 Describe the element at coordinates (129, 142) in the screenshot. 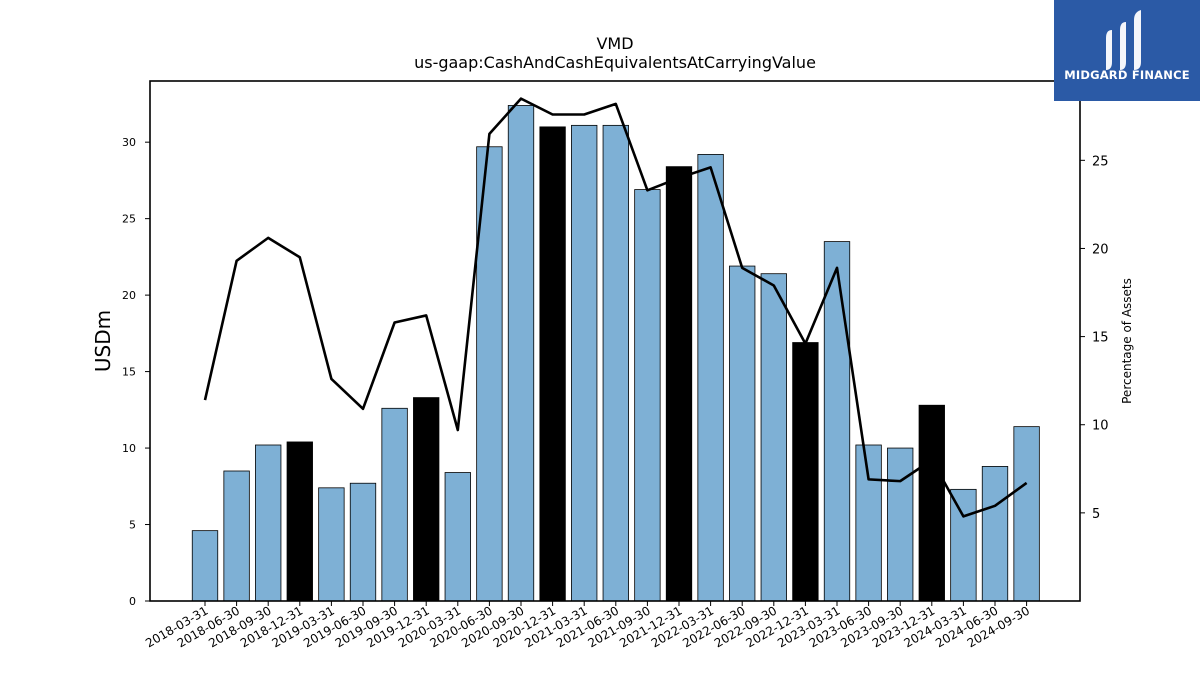

I see `y-tick-label: 30` at that location.